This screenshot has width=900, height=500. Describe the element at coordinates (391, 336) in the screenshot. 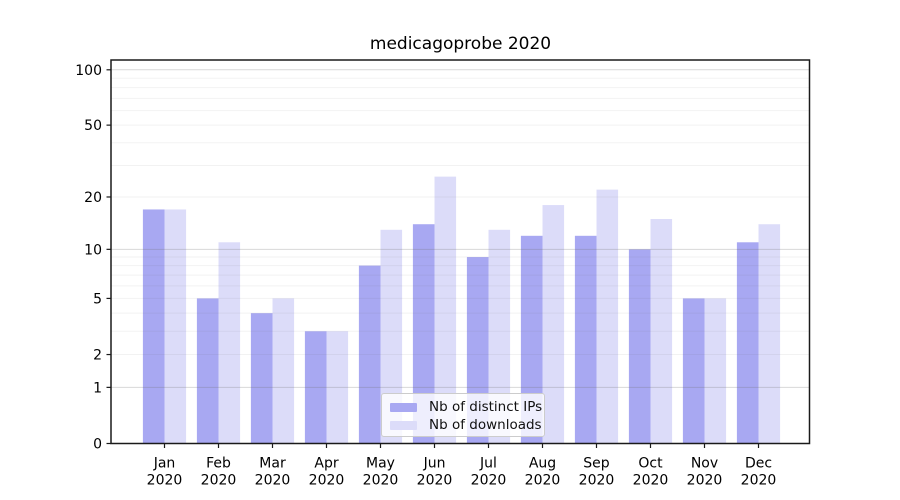

I see `bar-downloads-may` at that location.